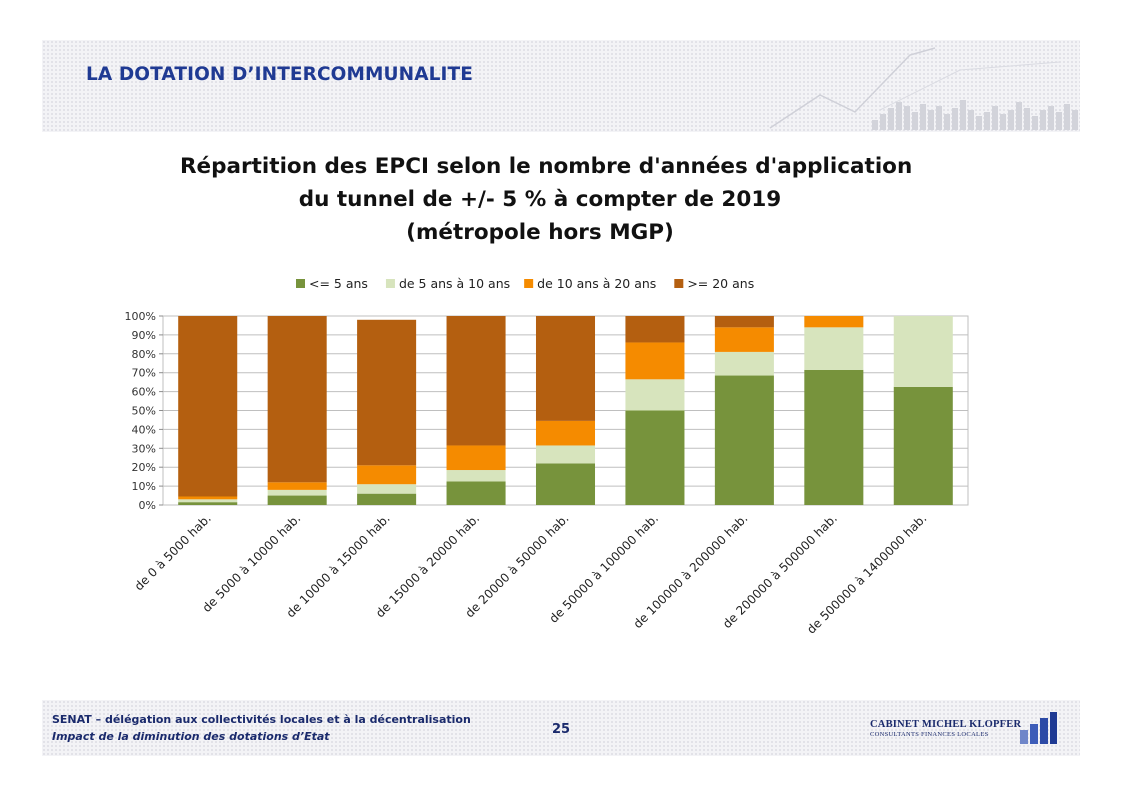 This screenshot has height=793, width=1122. I want to click on header-band, so click(561, 86).